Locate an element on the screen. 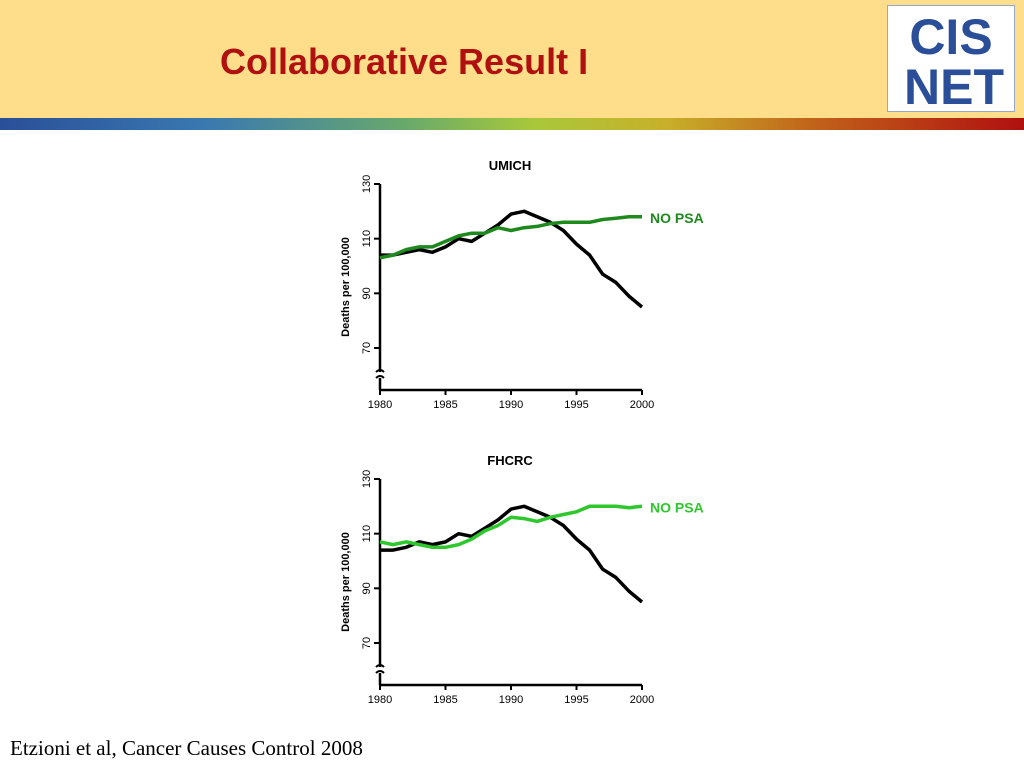 Image resolution: width=1024 pixels, height=768 pixels. chart-title: UMICH is located at coordinates (510, 165).